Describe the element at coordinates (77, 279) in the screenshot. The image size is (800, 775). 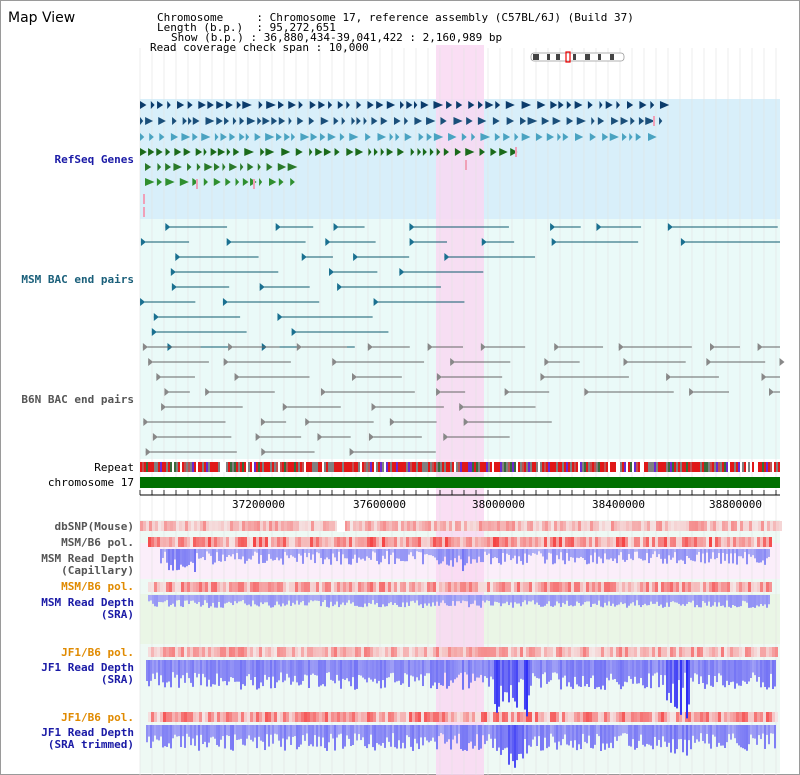
I see `track-label-msm-bac: MSM BAC end pairs` at that location.